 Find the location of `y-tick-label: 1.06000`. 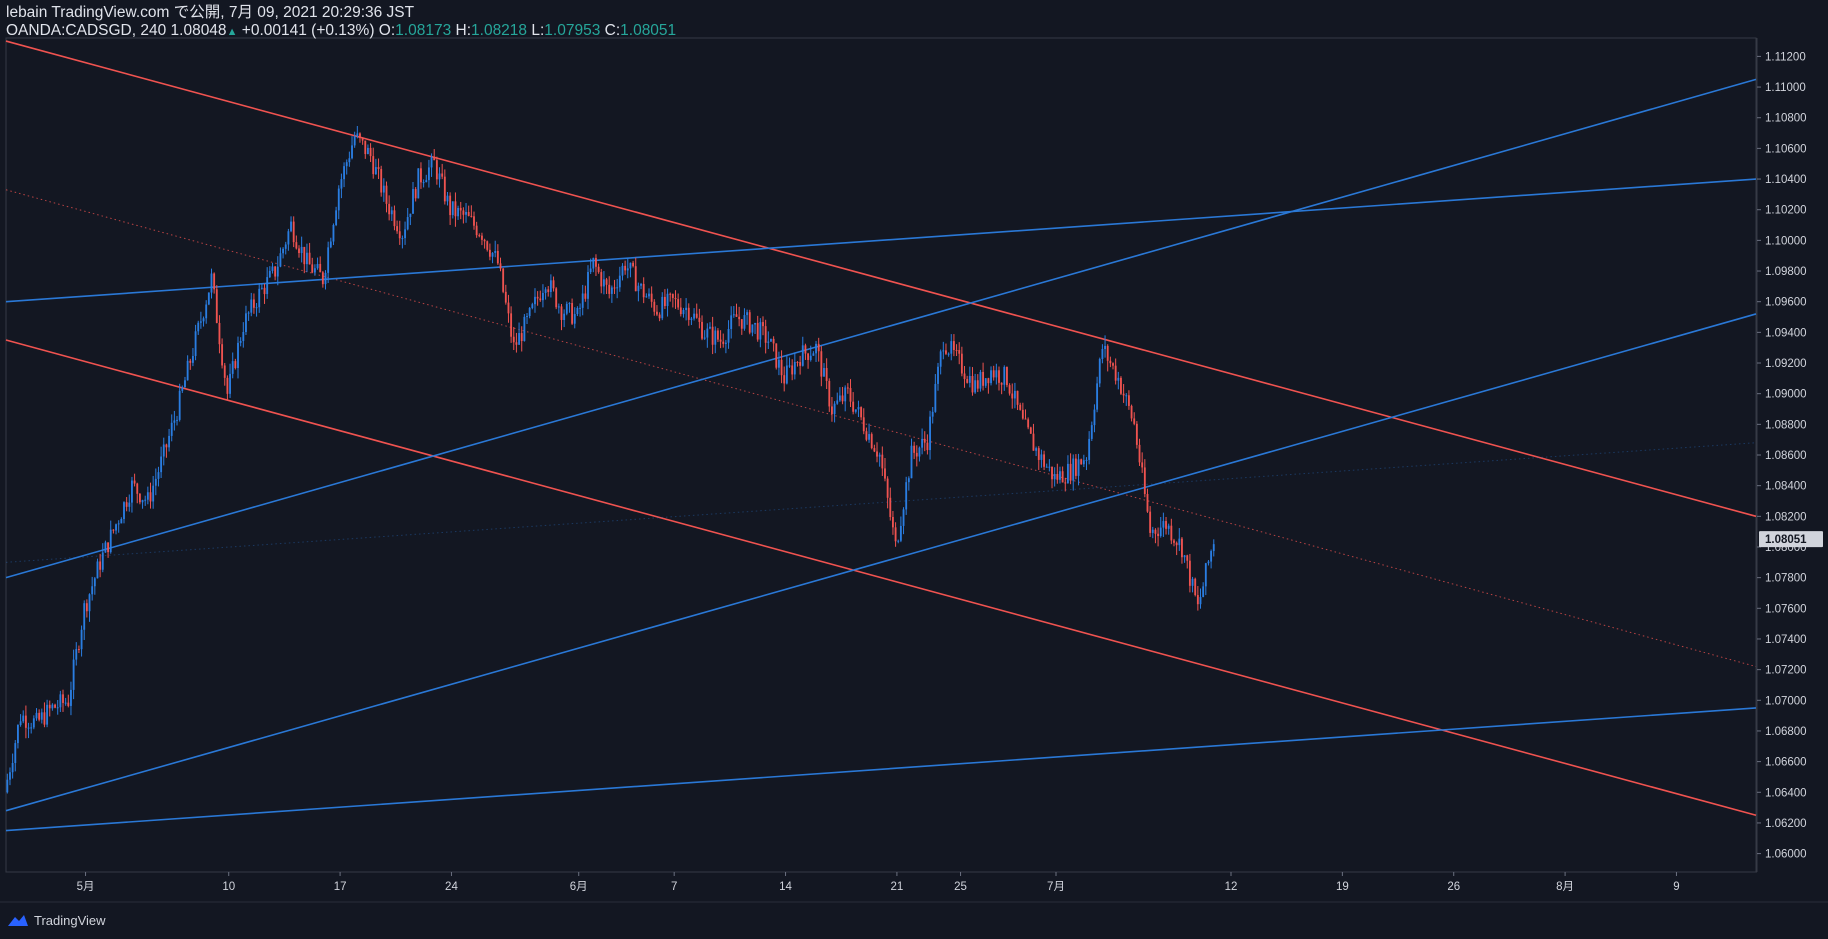

y-tick-label: 1.06000 is located at coordinates (1786, 855).